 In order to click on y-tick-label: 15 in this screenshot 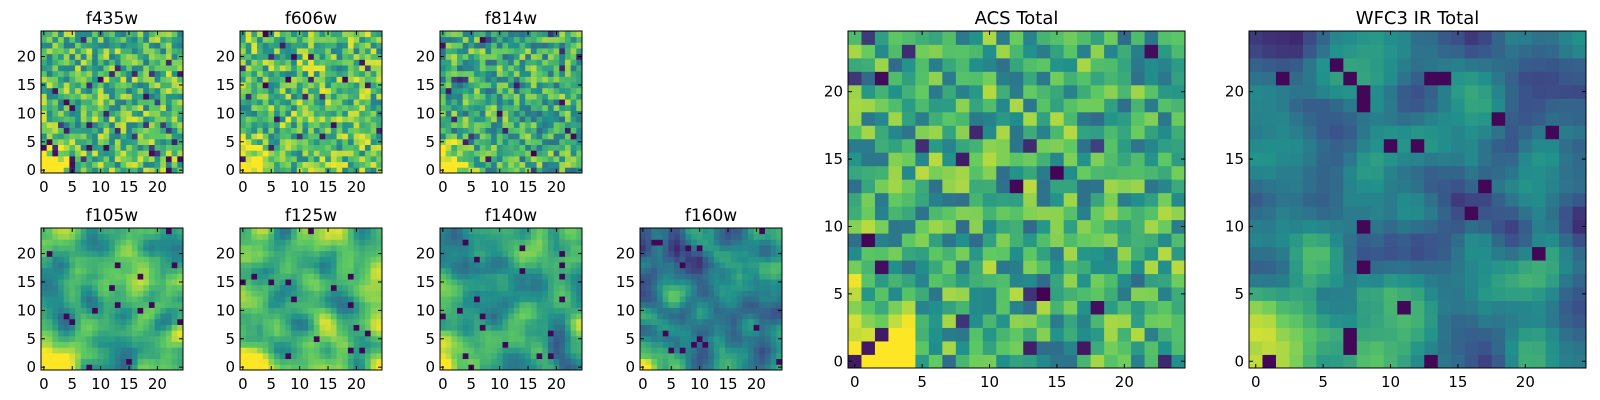, I will do `click(26, 85)`.